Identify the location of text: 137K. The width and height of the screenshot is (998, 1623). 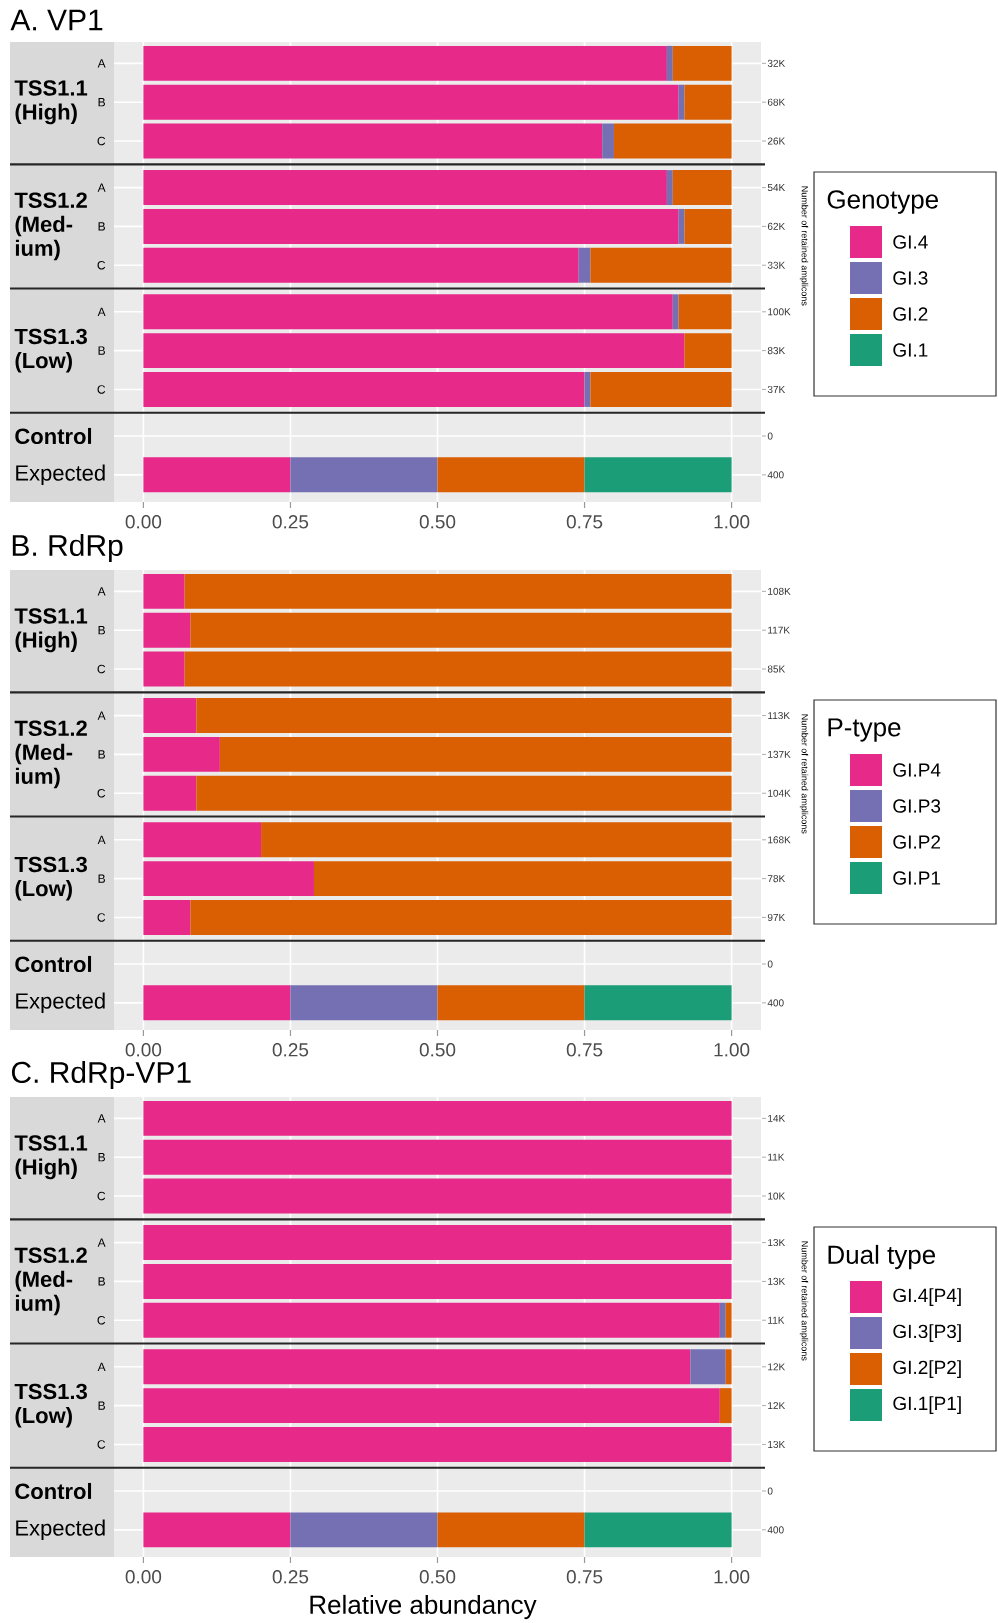
(779, 754).